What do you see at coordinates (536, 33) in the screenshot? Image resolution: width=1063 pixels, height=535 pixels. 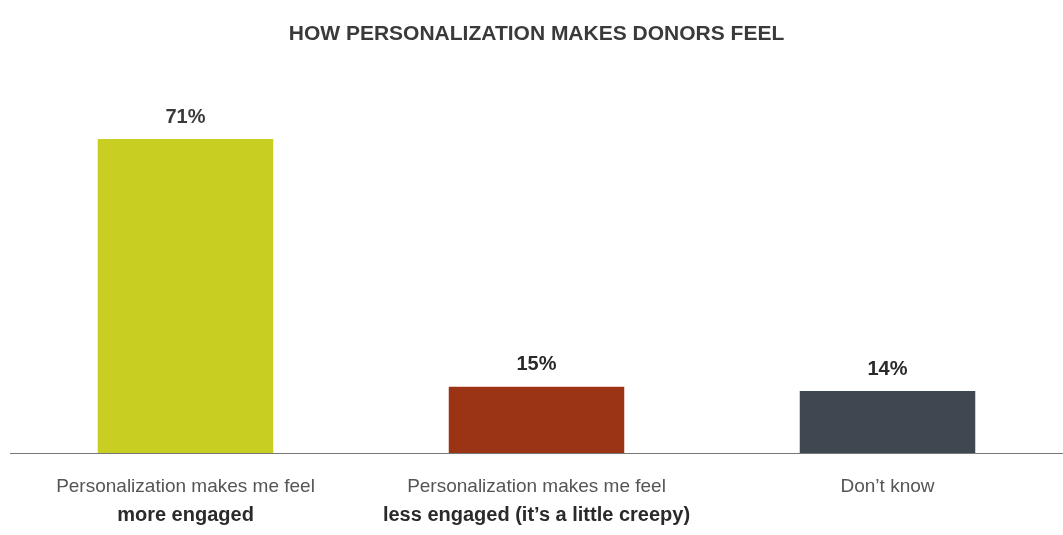 I see `chart-title: HOW PERSONALIZATION MAKES DONORS FEEL` at bounding box center [536, 33].